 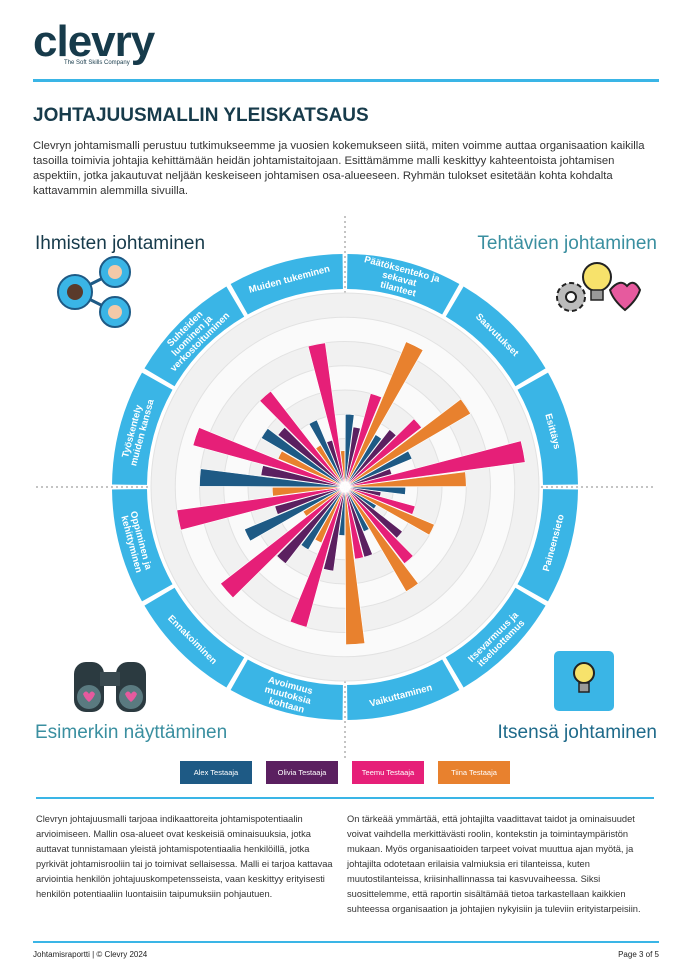 What do you see at coordinates (578, 732) in the screenshot?
I see `quadrant-title: Itsensä johtaminen` at bounding box center [578, 732].